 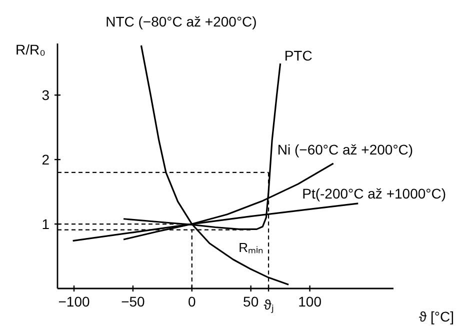 What do you see at coordinates (298, 55) in the screenshot?
I see `series-label: PTC` at bounding box center [298, 55].